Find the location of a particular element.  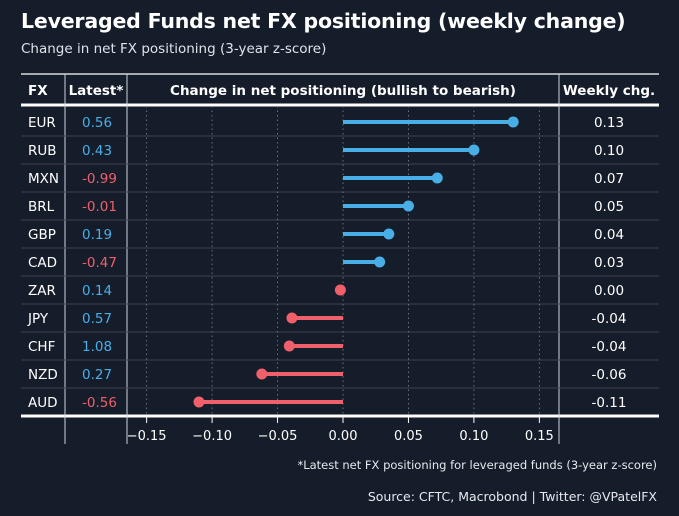

table-row: CAD -0.47 0.03 is located at coordinates (326, 263).